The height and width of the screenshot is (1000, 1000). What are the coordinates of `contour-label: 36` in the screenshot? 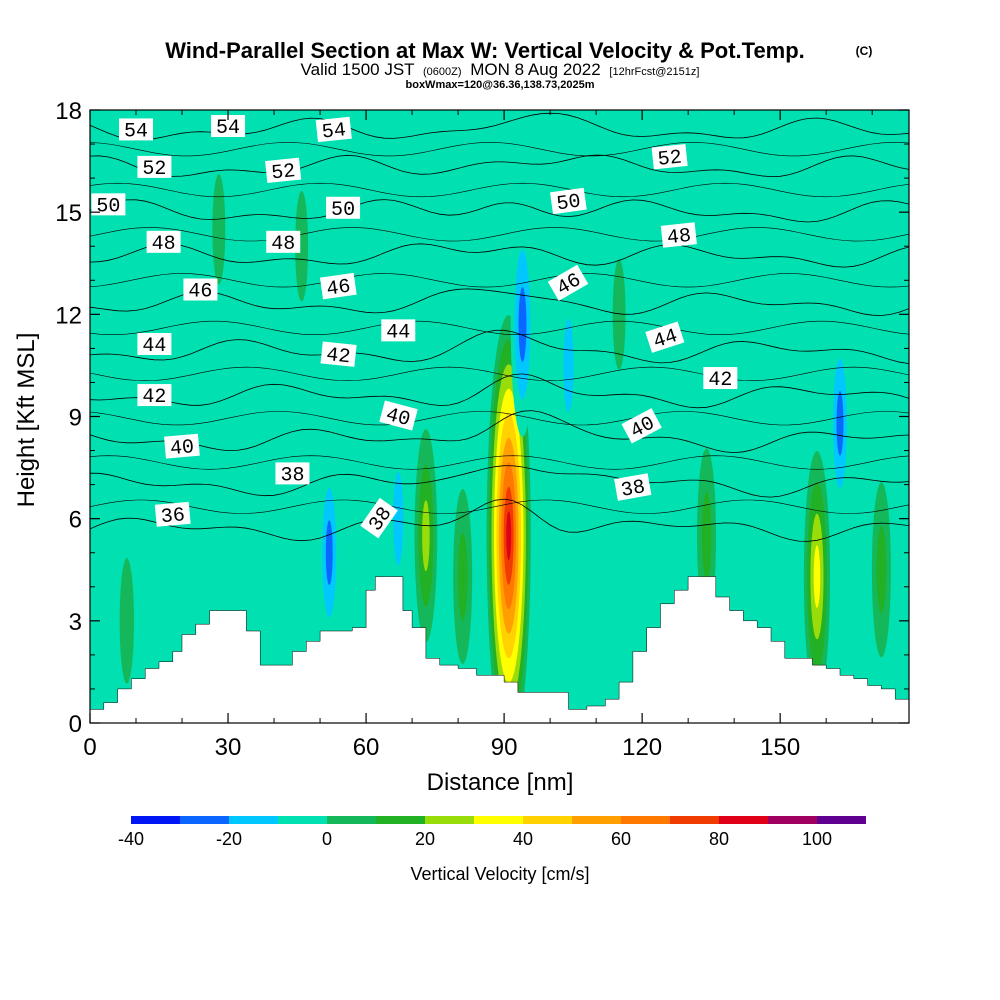 It's located at (172, 515).